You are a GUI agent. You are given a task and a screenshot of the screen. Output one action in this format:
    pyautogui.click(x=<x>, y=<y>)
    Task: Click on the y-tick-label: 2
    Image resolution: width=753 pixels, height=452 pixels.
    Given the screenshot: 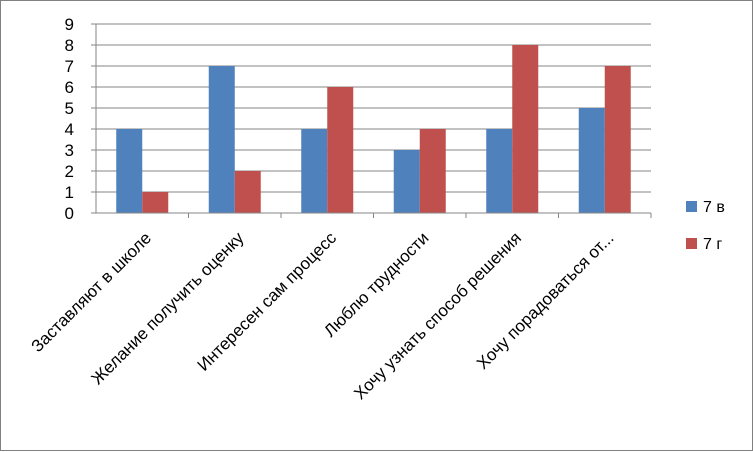 What is the action you would take?
    pyautogui.click(x=69, y=171)
    